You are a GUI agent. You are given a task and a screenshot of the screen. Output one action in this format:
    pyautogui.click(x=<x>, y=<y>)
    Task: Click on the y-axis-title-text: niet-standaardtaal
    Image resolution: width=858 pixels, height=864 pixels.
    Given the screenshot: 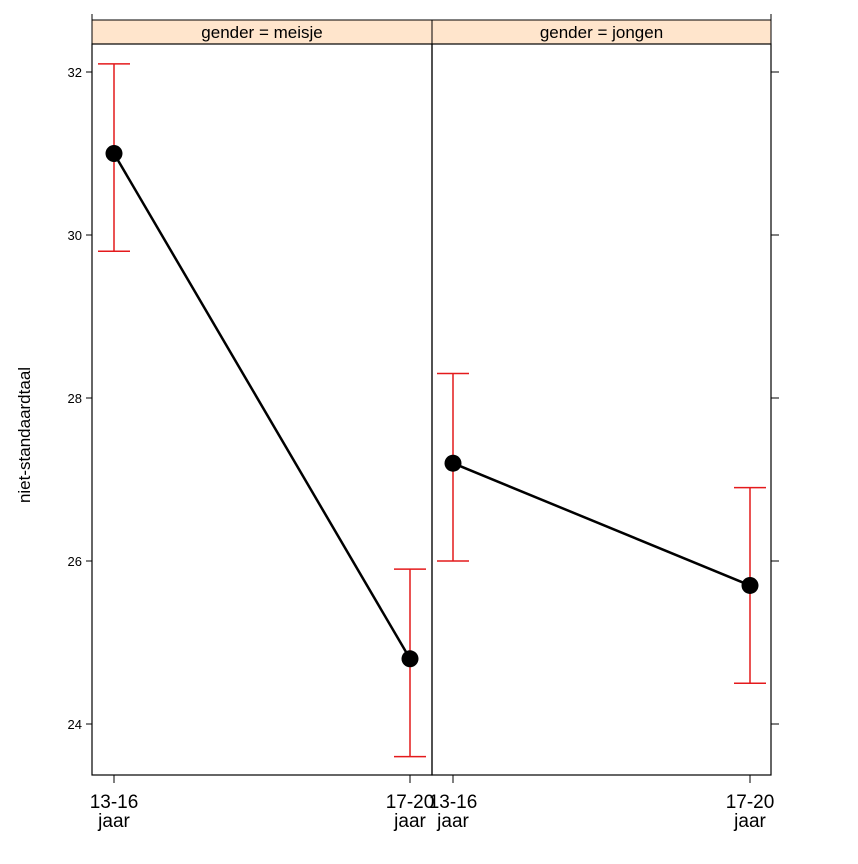 What is the action you would take?
    pyautogui.click(x=24, y=435)
    